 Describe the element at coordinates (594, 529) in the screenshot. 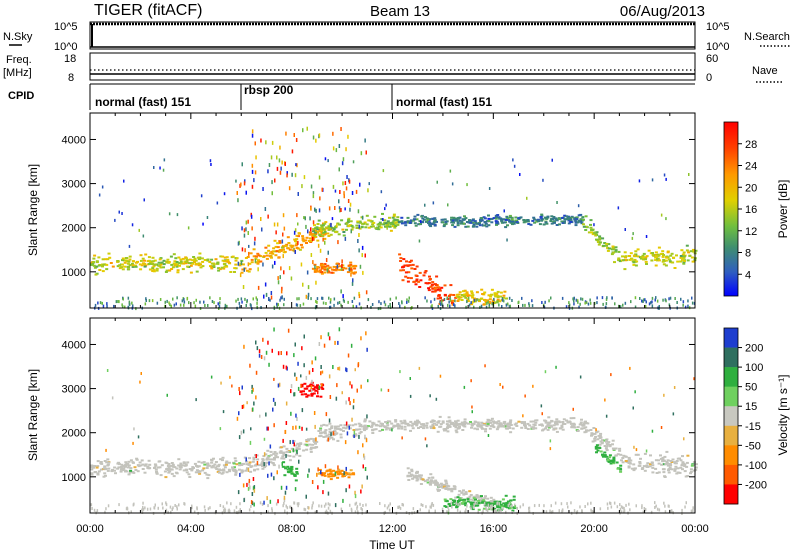

I see `x-tick-label: 20:00` at that location.